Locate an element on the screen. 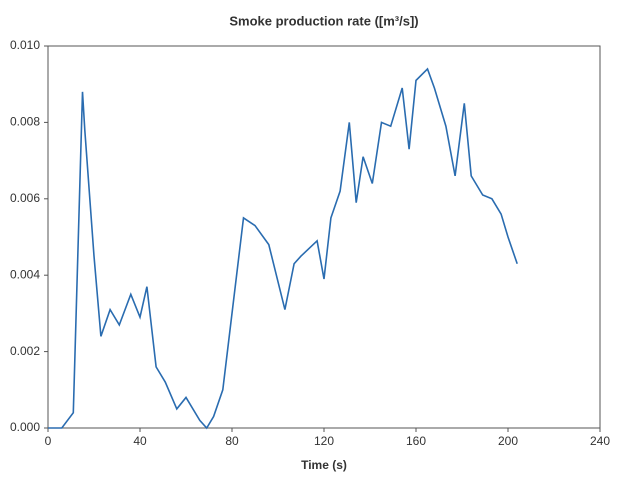 This screenshot has width=620, height=482. y-tick-label: 0.010 is located at coordinates (25, 45).